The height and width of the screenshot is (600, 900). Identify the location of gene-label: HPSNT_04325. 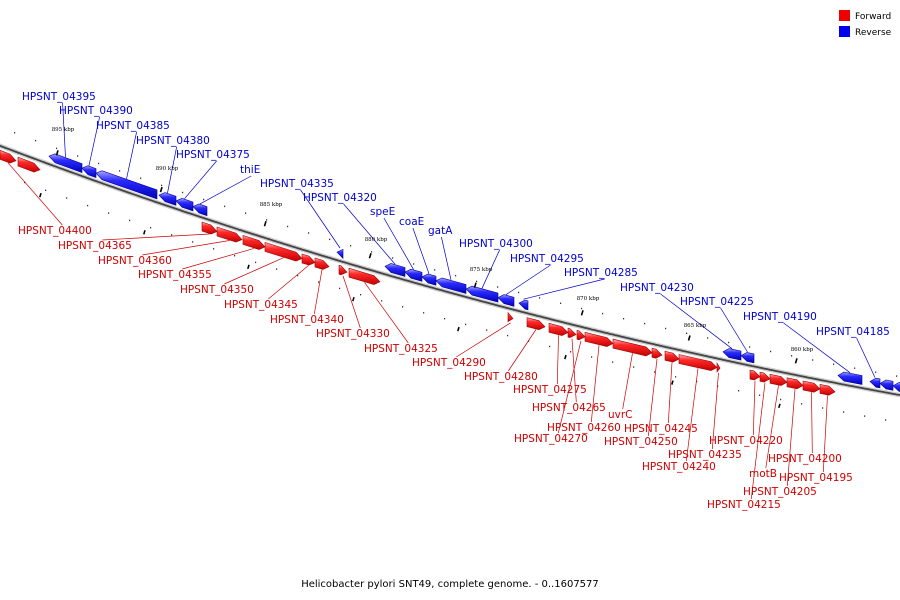
(401, 349).